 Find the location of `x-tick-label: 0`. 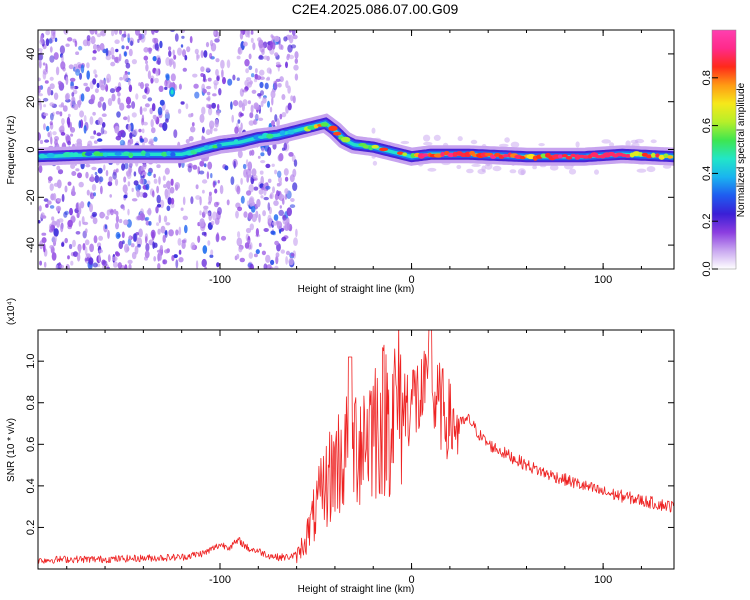

x-tick-label: 0 is located at coordinates (411, 580).